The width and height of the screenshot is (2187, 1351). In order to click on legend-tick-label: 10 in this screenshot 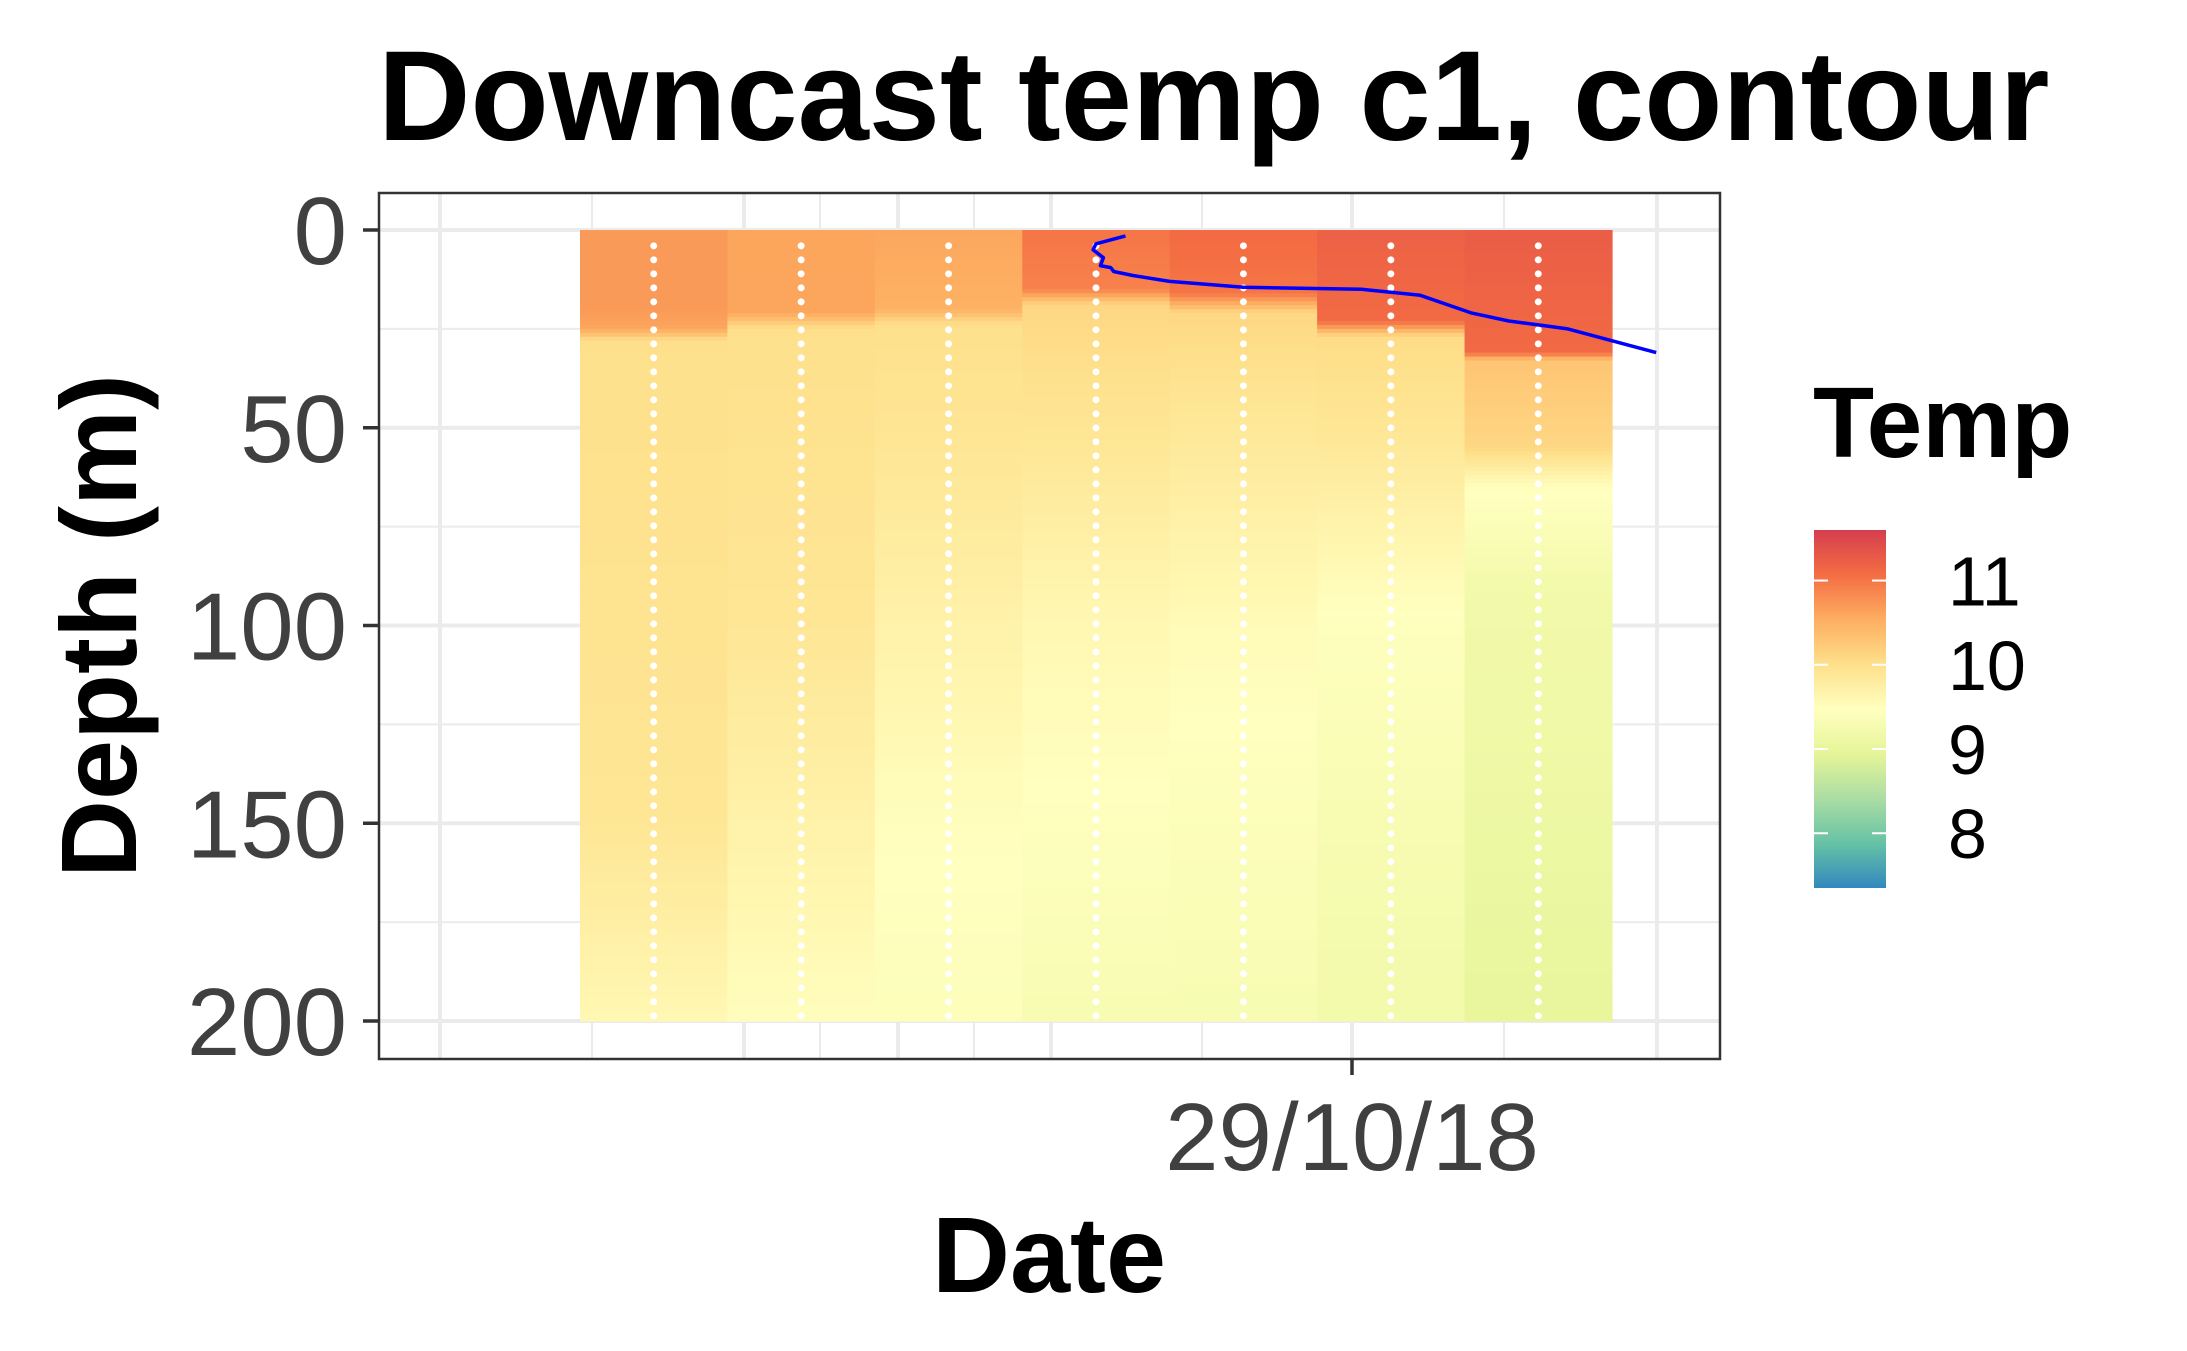, I will do `click(1987, 666)`.